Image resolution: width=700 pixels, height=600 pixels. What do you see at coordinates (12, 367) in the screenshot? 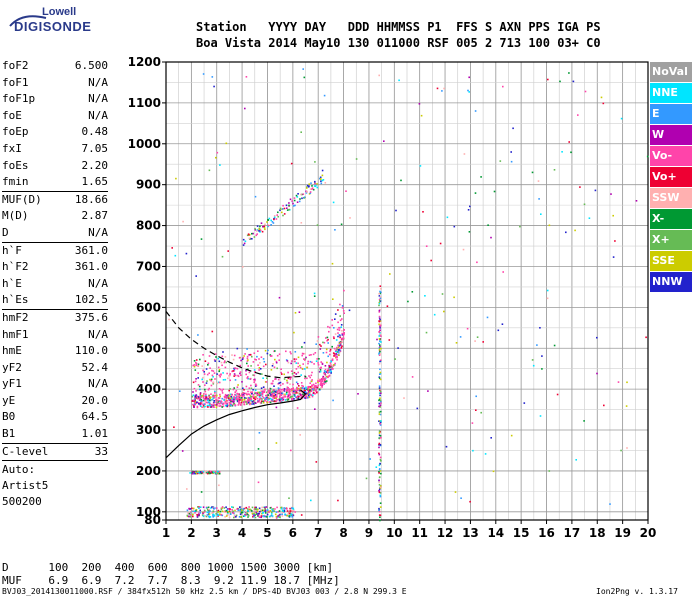
I see `param-name: yF2` at bounding box center [12, 367].